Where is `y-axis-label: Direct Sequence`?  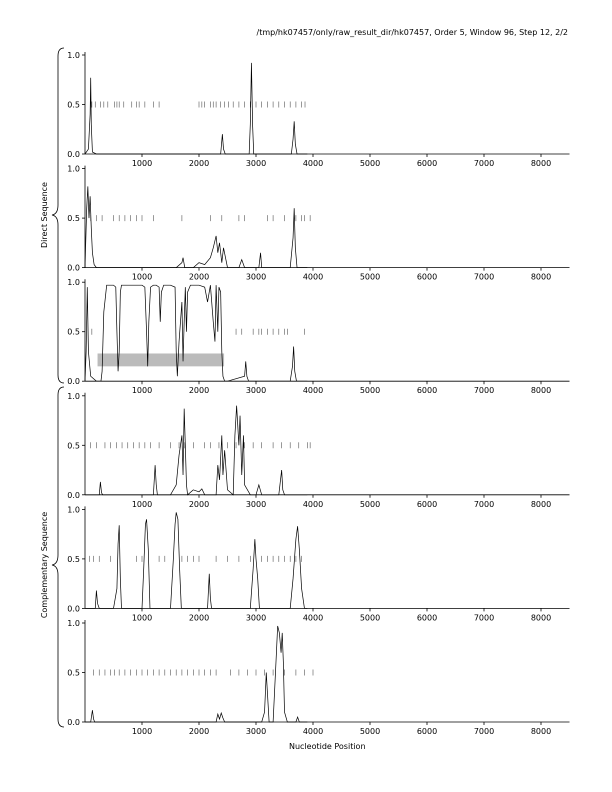 y-axis-label: Direct Sequence is located at coordinates (44, 215).